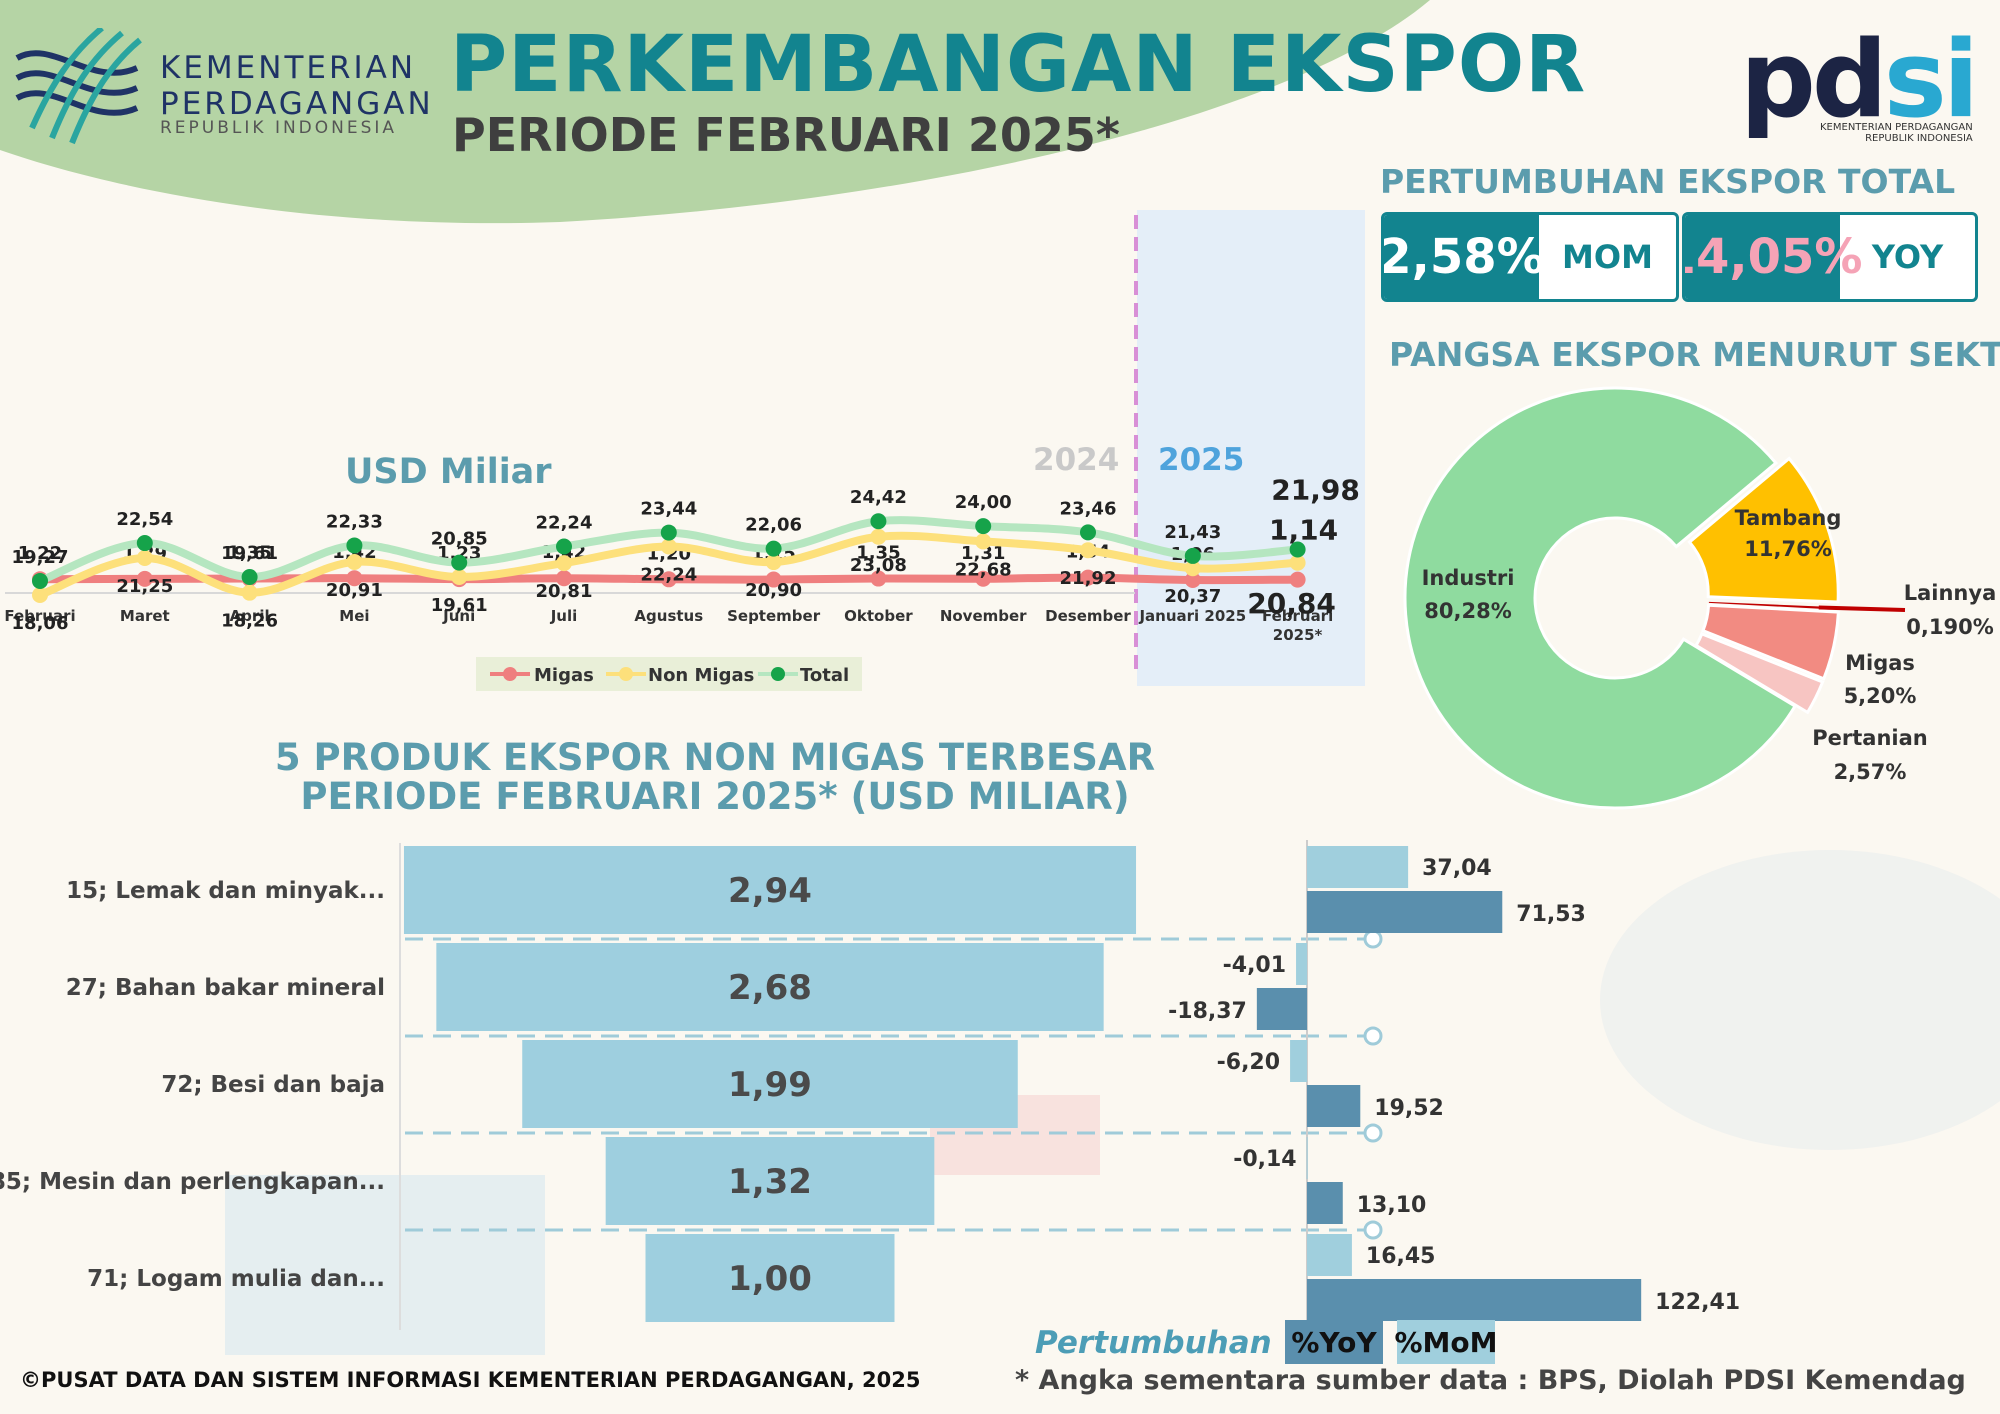 Image resolution: width=2000 pixels, height=1414 pixels. Describe the element at coordinates (1870, 772) in the screenshot. I see `donut-label-value: 2,57%` at that location.